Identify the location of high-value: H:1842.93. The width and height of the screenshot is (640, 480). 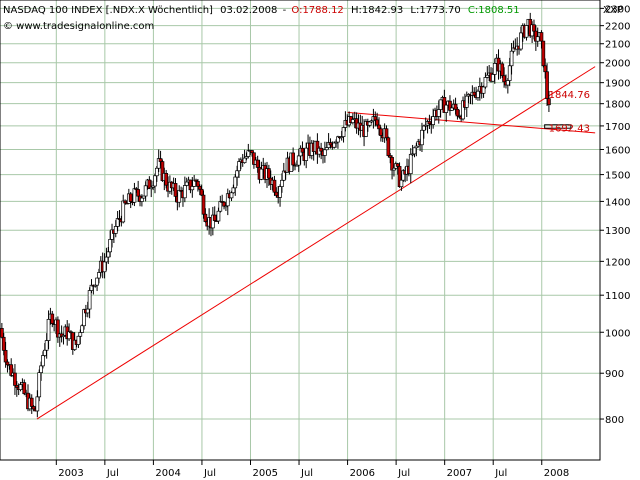
(377, 10).